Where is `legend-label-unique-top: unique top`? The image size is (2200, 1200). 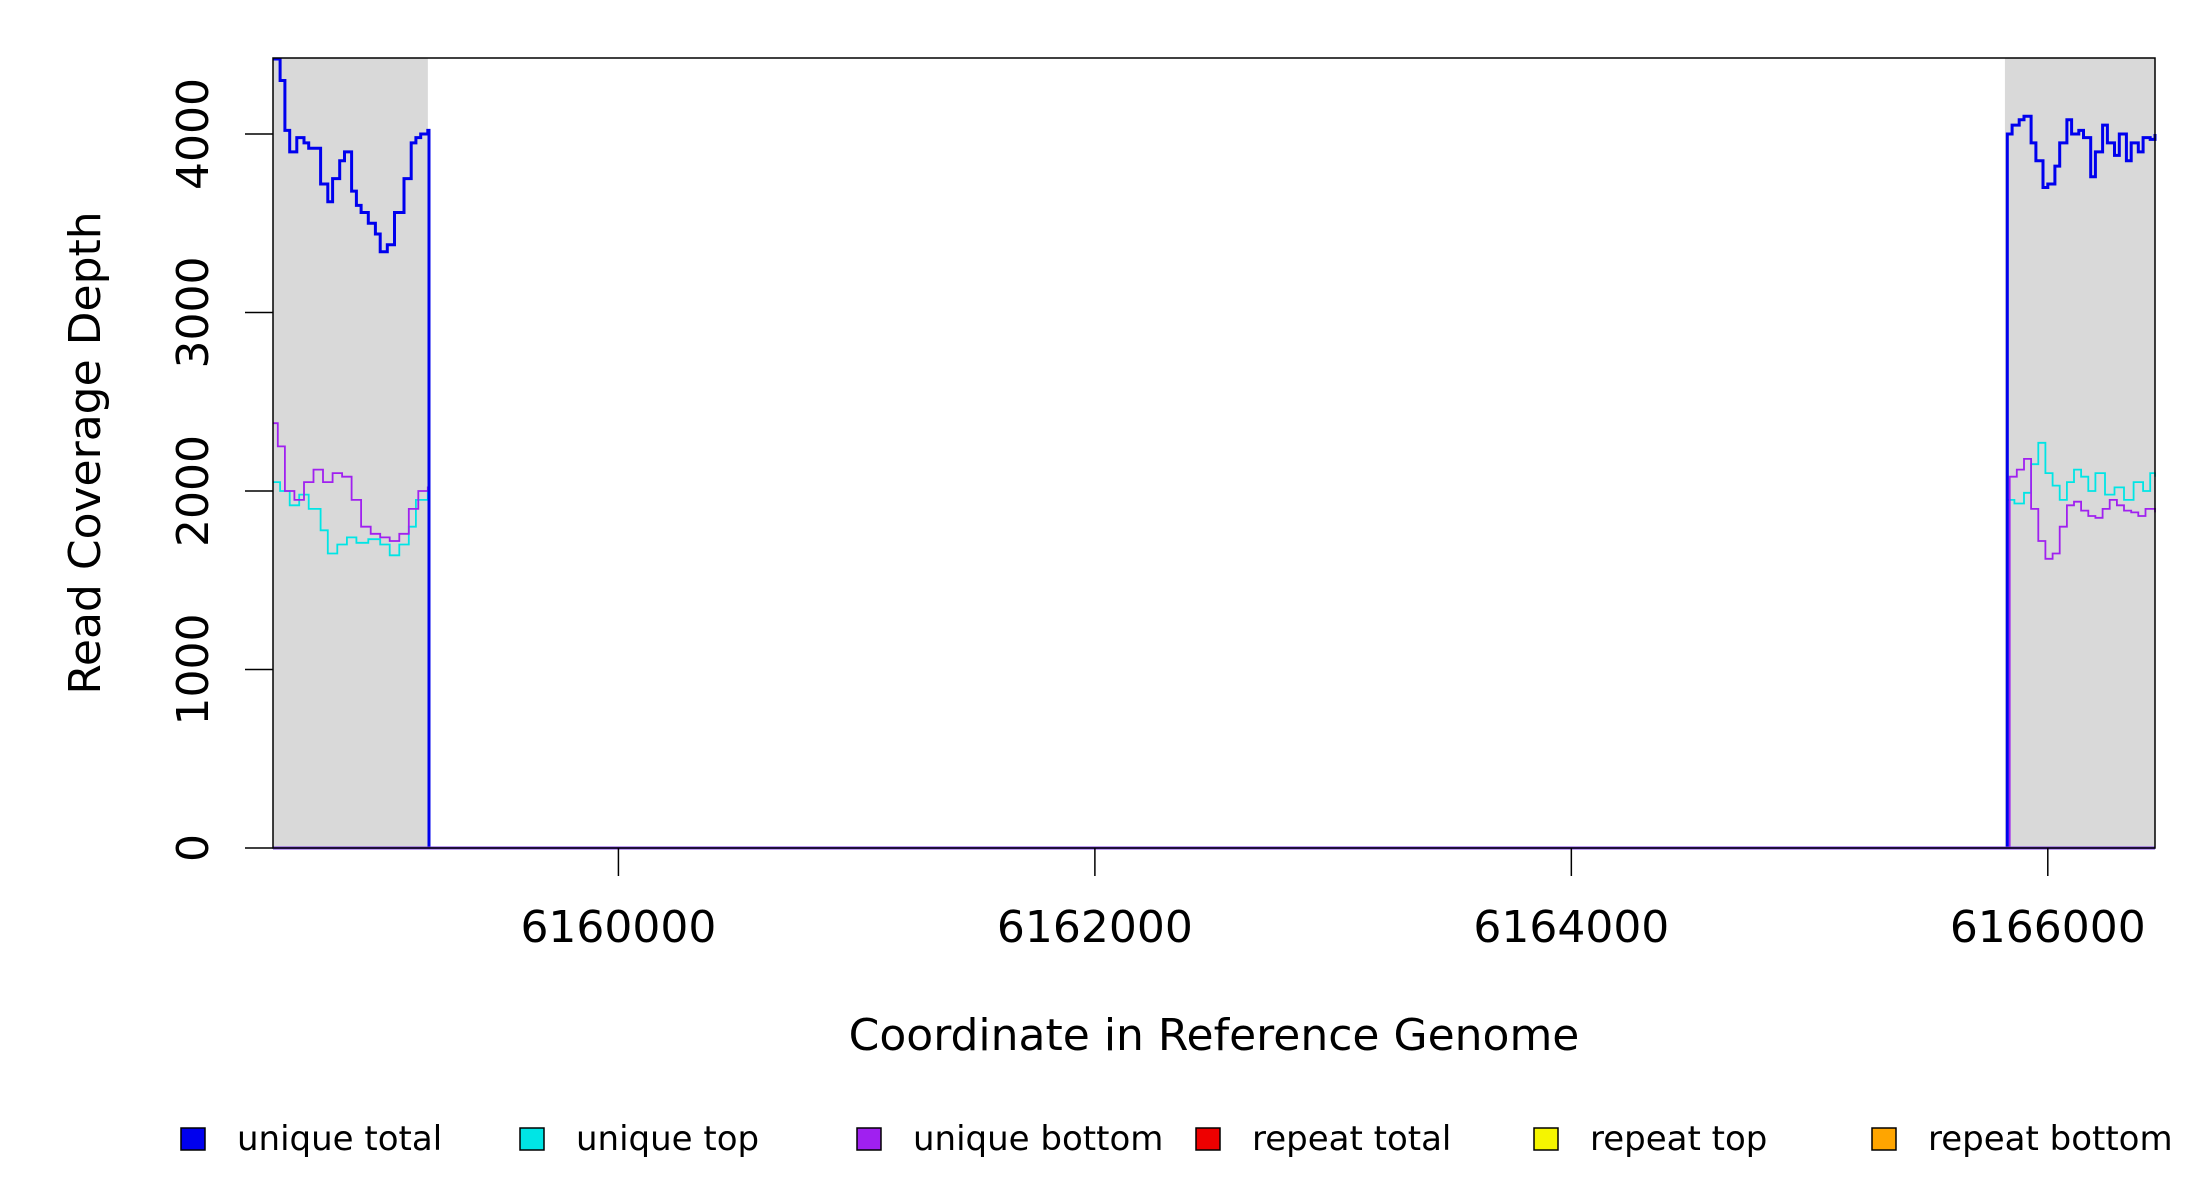
legend-label-unique-top: unique top is located at coordinates (667, 1139).